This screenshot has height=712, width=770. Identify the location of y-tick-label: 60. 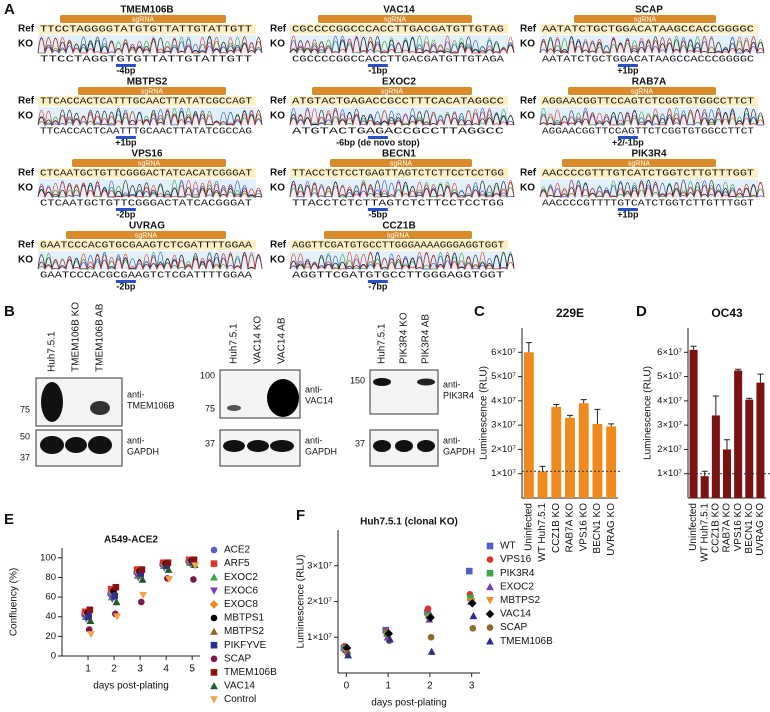
(50, 597).